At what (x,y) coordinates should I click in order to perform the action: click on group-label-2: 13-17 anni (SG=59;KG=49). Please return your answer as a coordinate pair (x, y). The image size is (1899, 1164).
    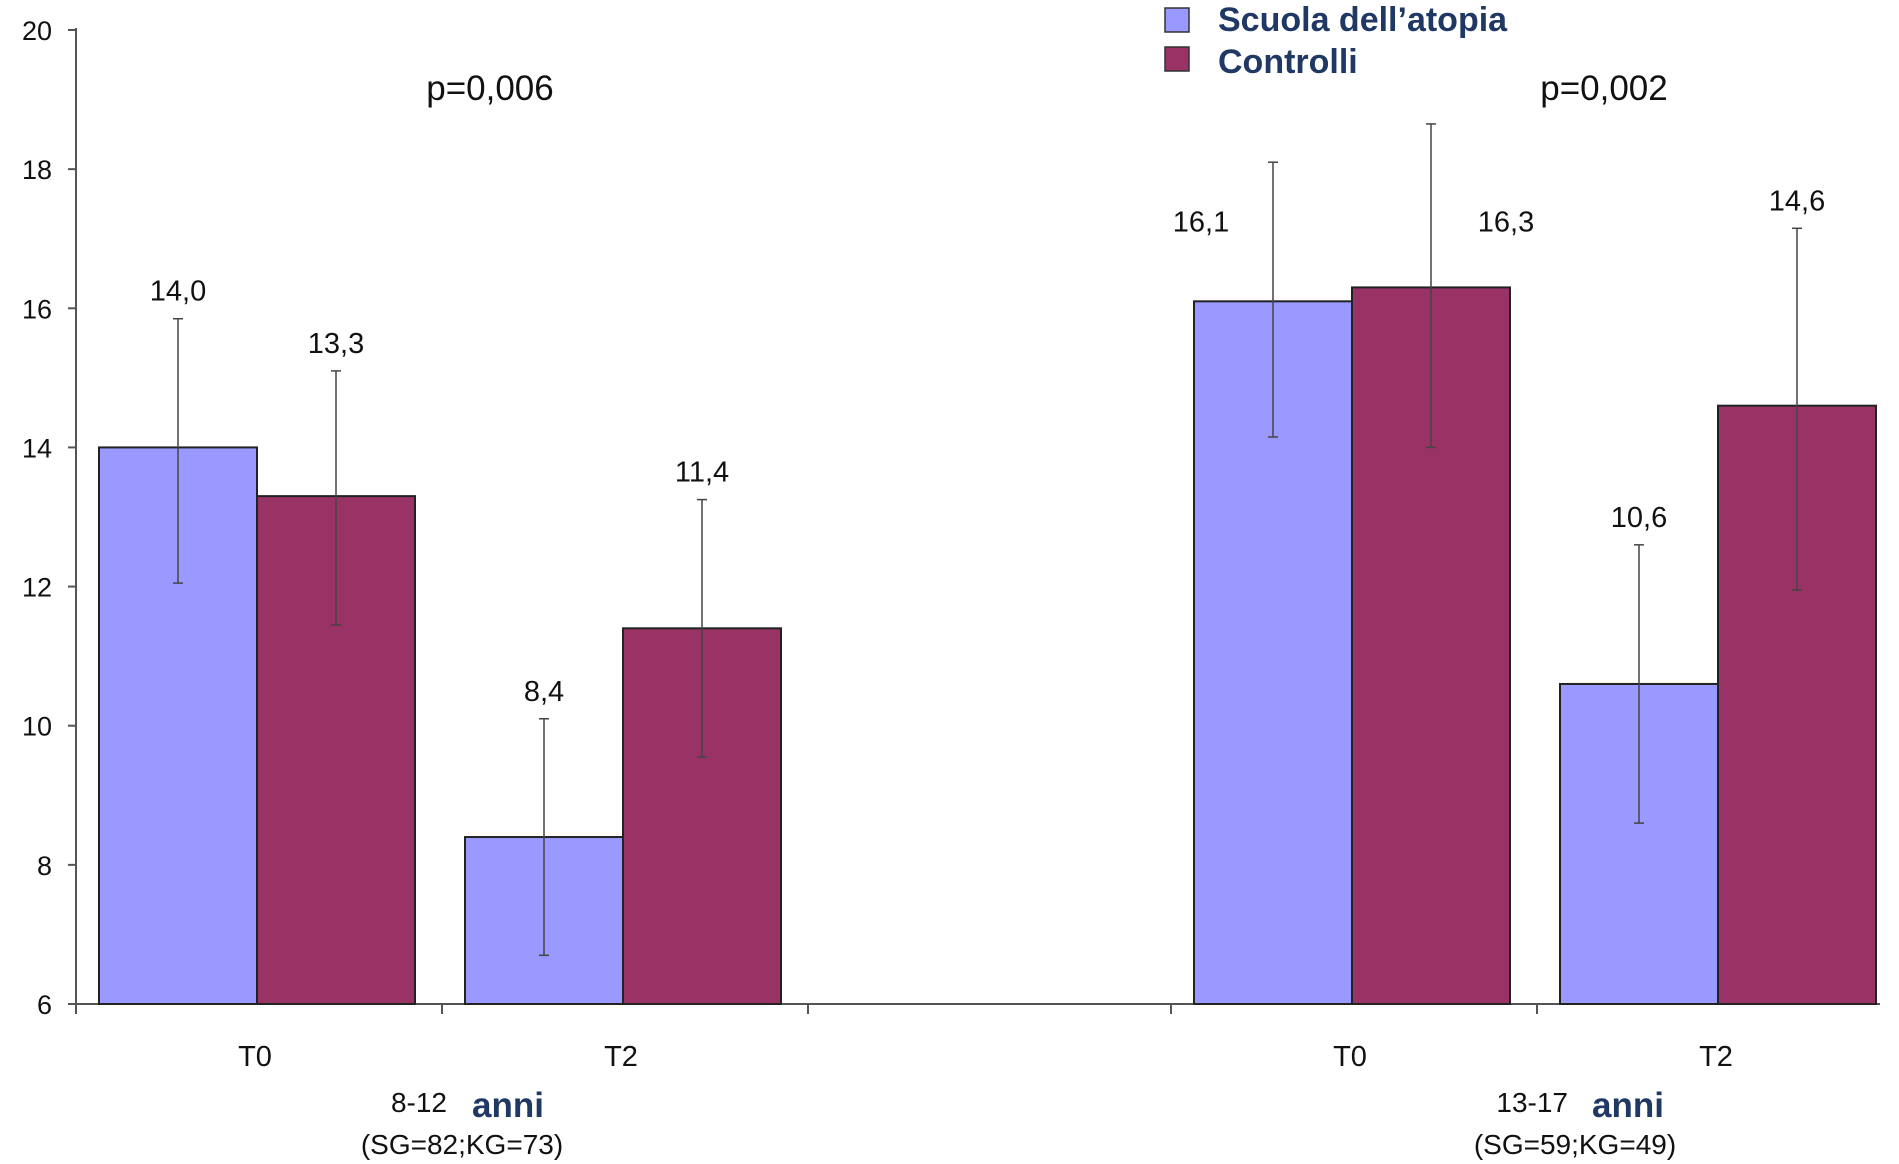
    Looking at the image, I should click on (1575, 1123).